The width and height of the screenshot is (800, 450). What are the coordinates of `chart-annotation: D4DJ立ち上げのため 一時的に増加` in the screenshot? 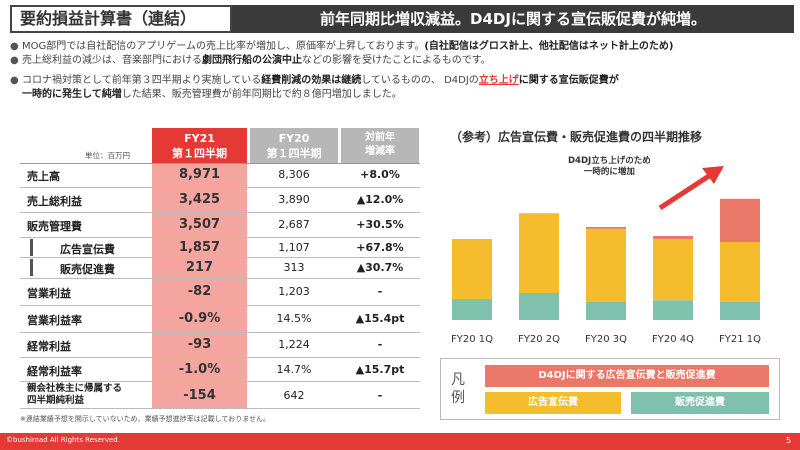 It's located at (609, 167).